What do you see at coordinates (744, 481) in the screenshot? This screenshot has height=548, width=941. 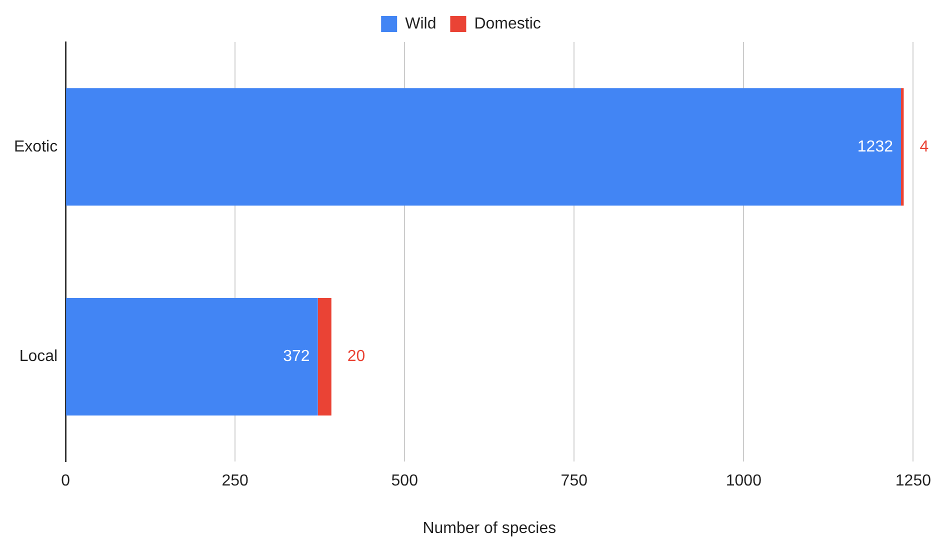 I see `x-tick-label: 1000` at bounding box center [744, 481].